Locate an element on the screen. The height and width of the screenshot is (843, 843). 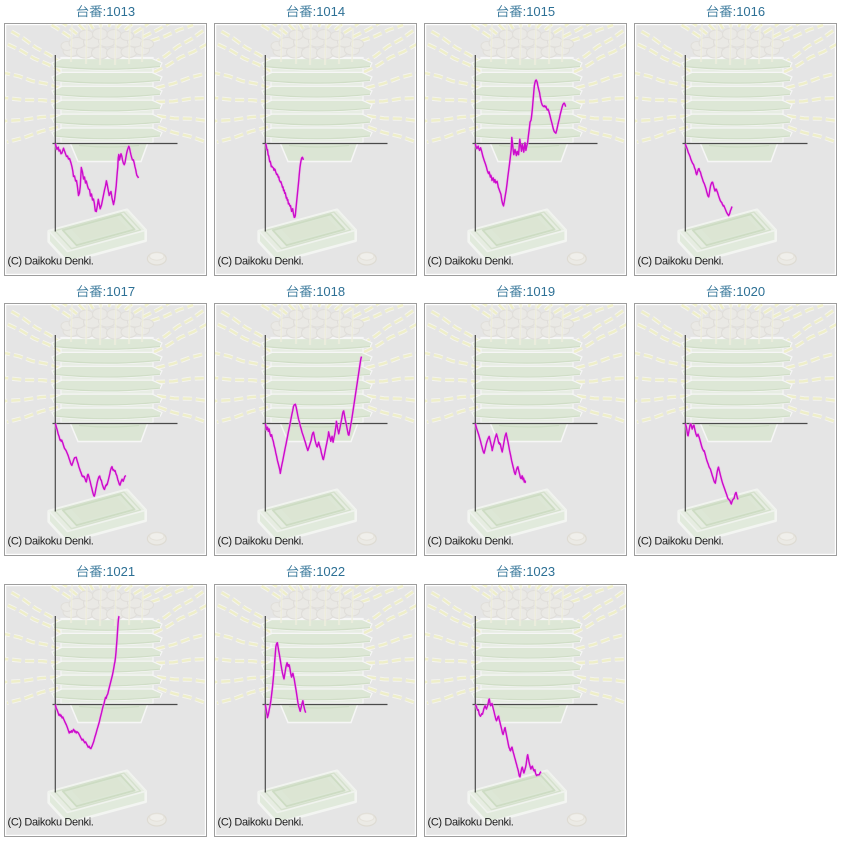
svg-text: :1016 is located at coordinates (749, 11).